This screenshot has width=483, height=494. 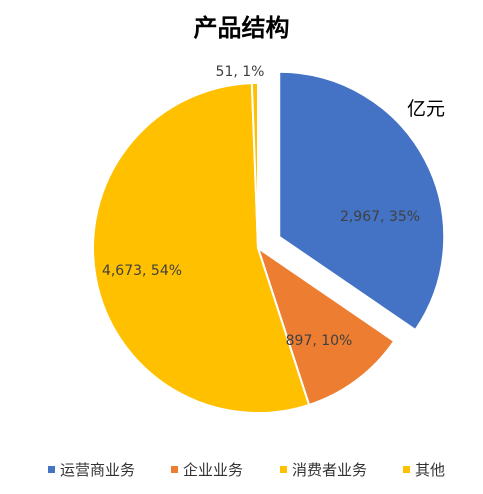 What do you see at coordinates (283, 469) in the screenshot?
I see `legend-swatch-consumer` at bounding box center [283, 469].